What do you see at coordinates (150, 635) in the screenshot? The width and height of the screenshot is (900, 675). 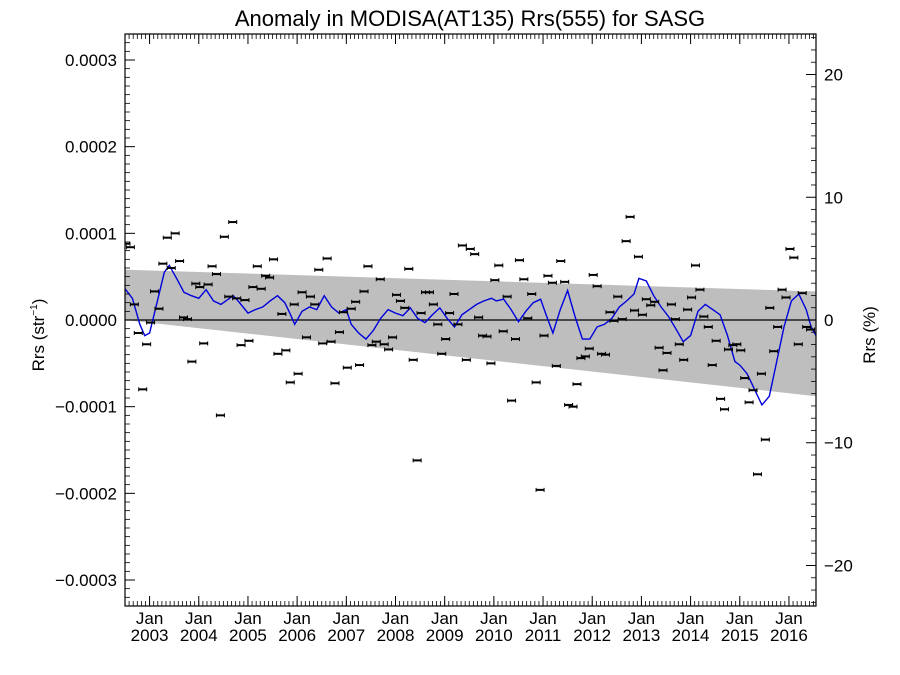 I see `x-tick-label-year: 2003` at bounding box center [150, 635].